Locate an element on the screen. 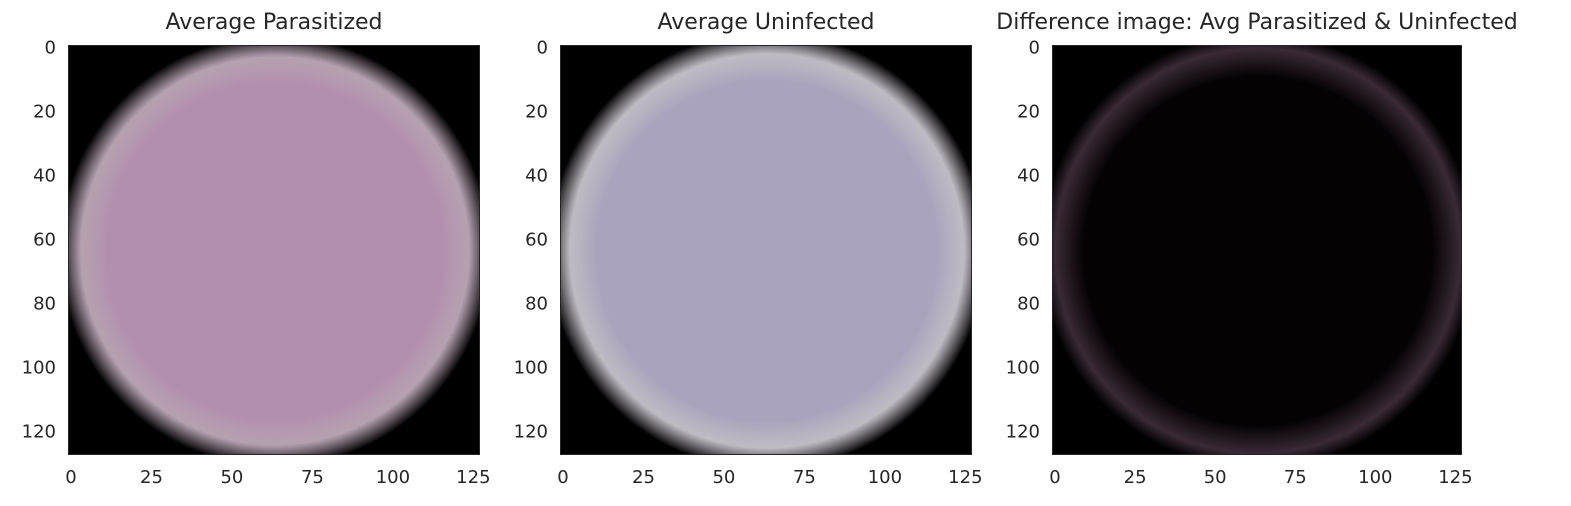 This screenshot has width=1571, height=506. panel-title: Average Uninfected is located at coordinates (766, 22).